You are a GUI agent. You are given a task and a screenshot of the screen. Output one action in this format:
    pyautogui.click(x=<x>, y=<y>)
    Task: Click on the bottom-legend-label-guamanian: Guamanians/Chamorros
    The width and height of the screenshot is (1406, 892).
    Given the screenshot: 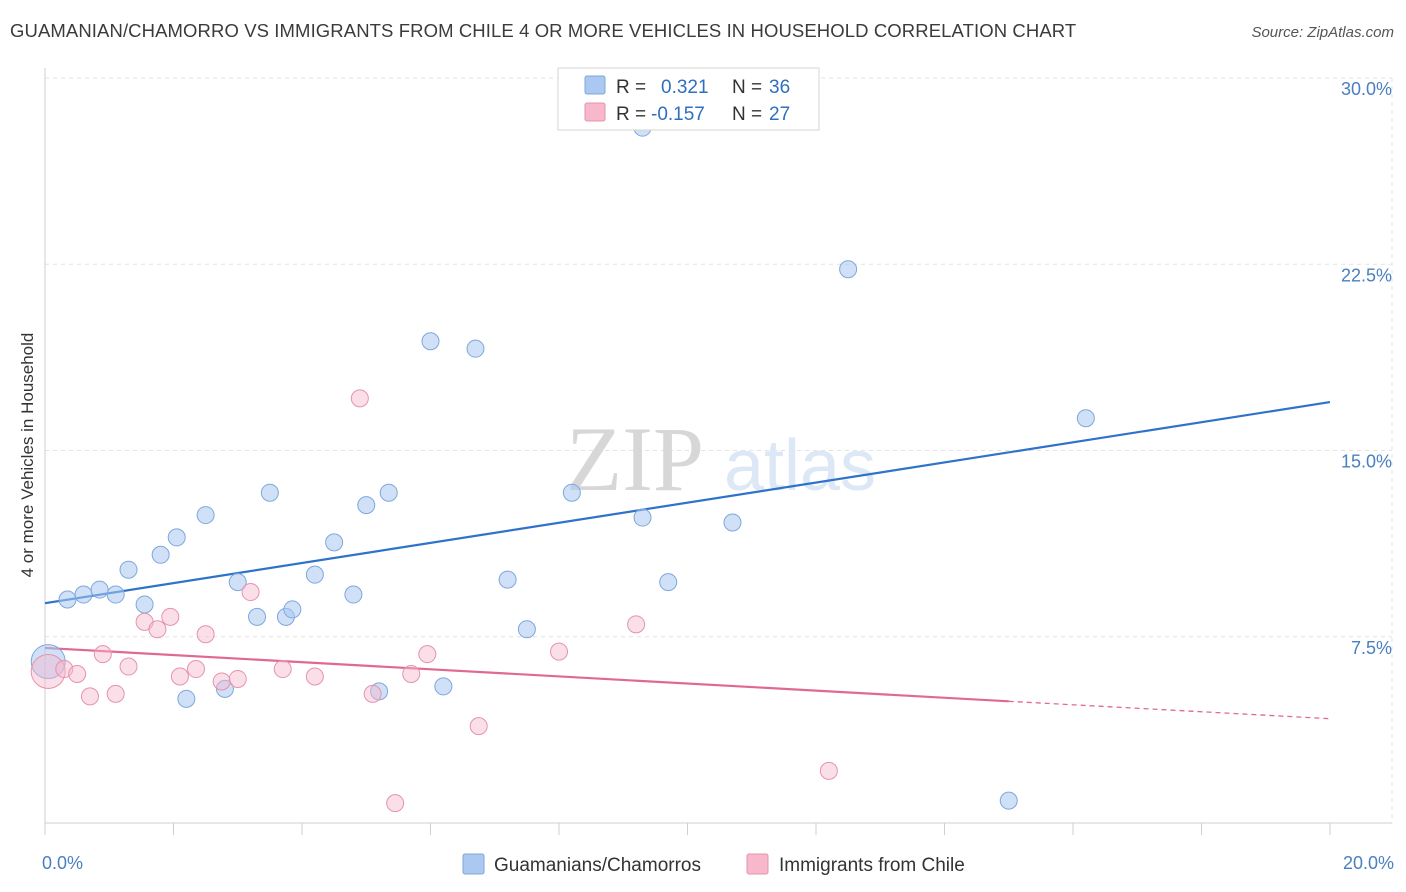 What is the action you would take?
    pyautogui.click(x=597, y=865)
    